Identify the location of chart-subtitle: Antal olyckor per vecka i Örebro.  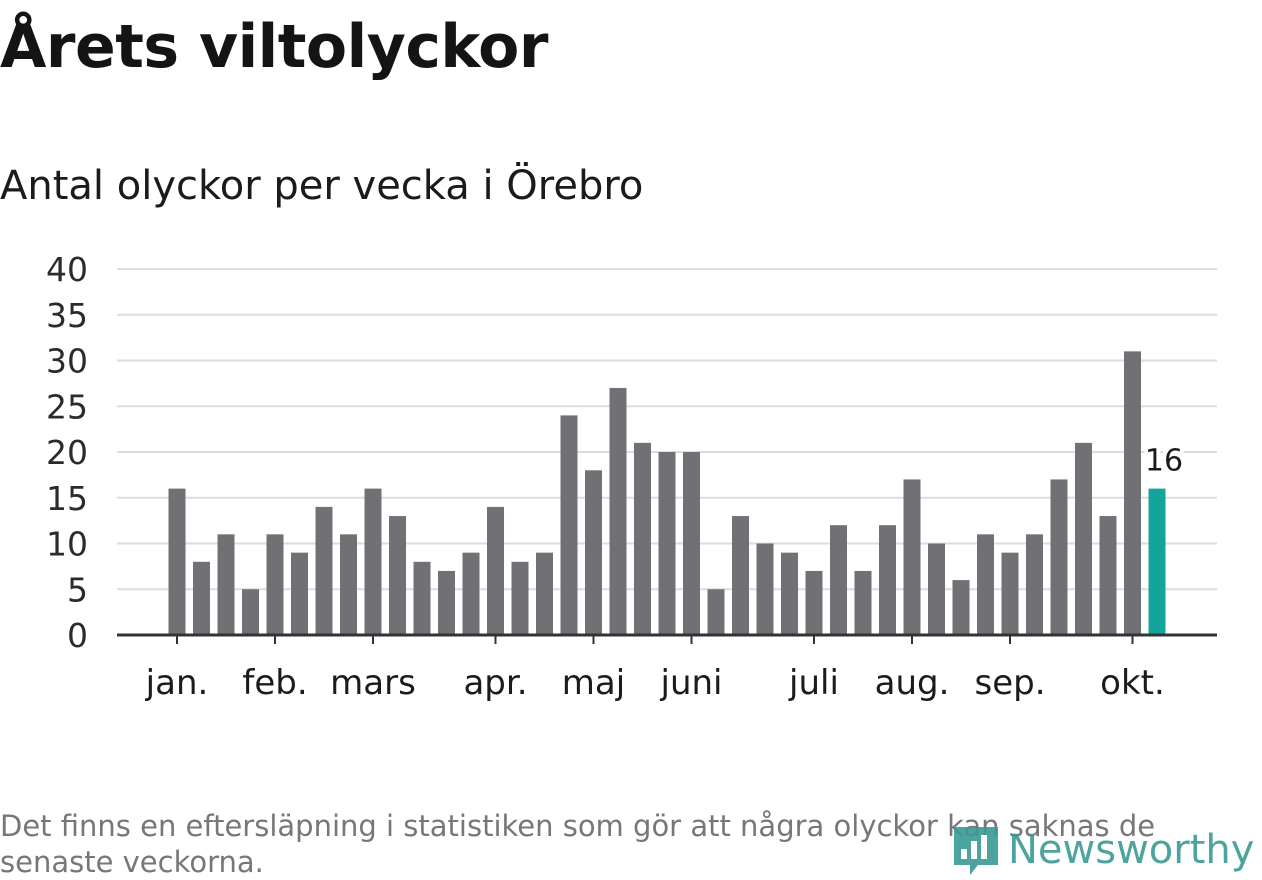
(322, 186).